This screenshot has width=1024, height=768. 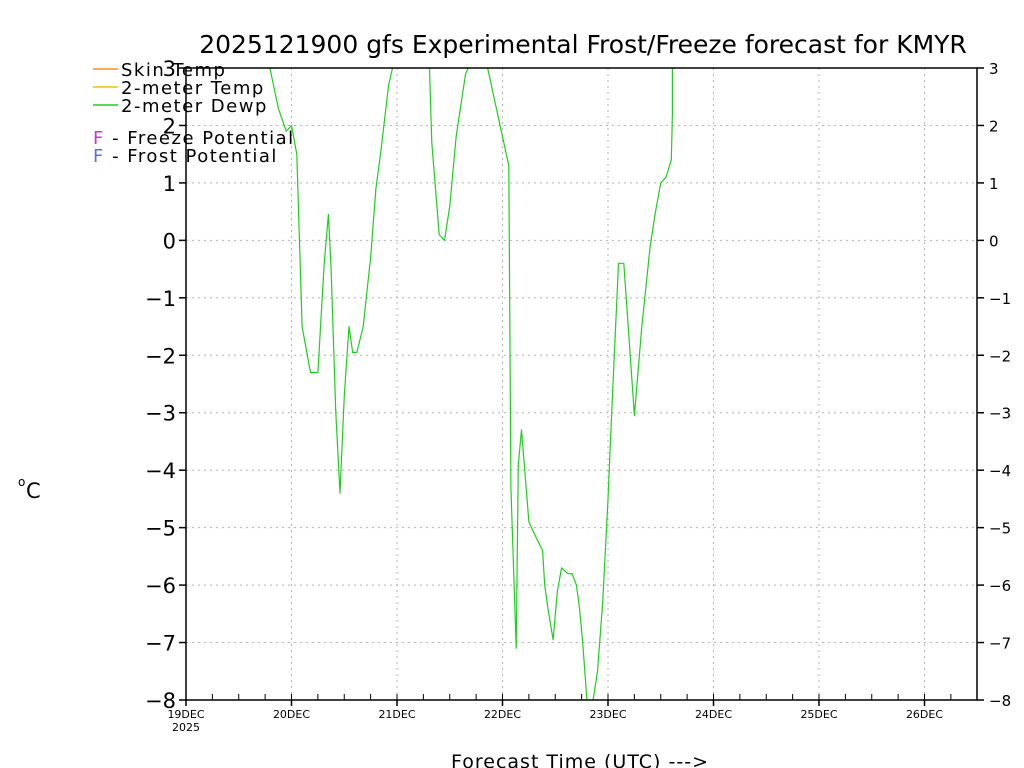 What do you see at coordinates (396, 714) in the screenshot?
I see `x-tick-label: 21DEC` at bounding box center [396, 714].